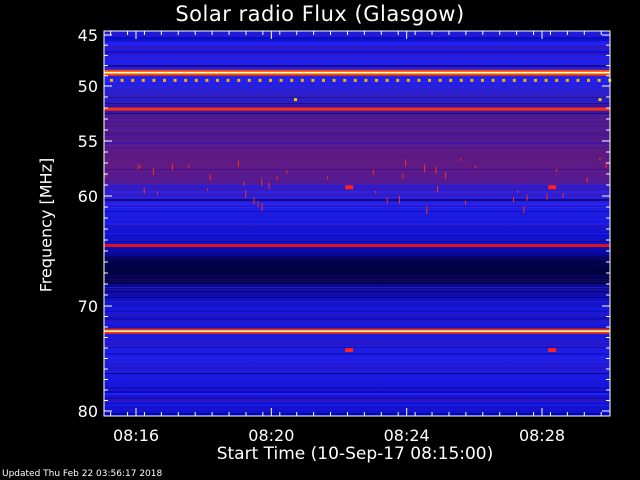 The width and height of the screenshot is (640, 480). I want to click on x-tick-label: 08:28, so click(542, 435).